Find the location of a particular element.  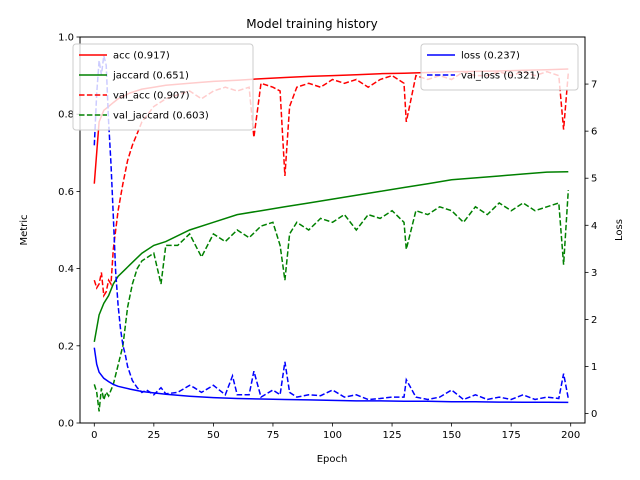

y-axis-ticks: 0.0 0.2 0.4 0.6 0.8 1.0 is located at coordinates (69, 231).